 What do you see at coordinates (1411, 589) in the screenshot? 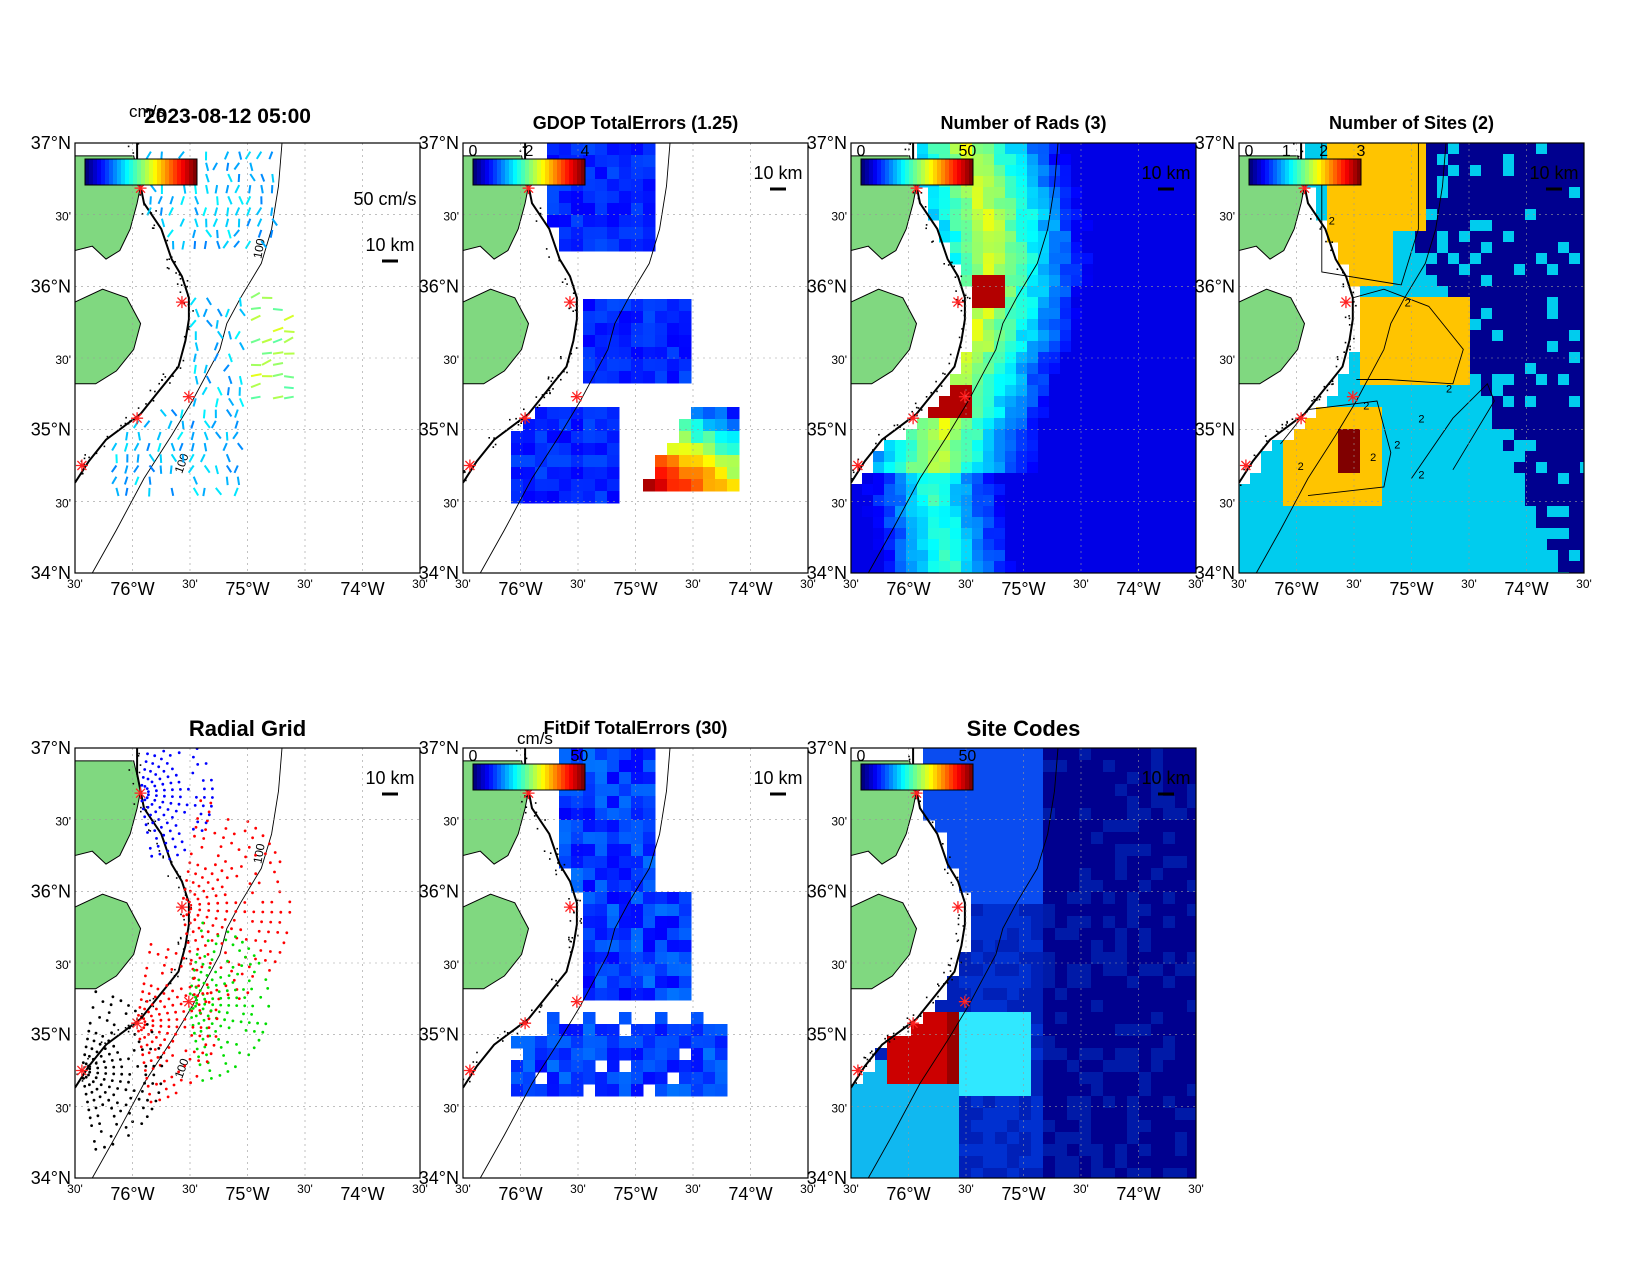
I see `lon-tick-label: 75°W` at bounding box center [1411, 589].